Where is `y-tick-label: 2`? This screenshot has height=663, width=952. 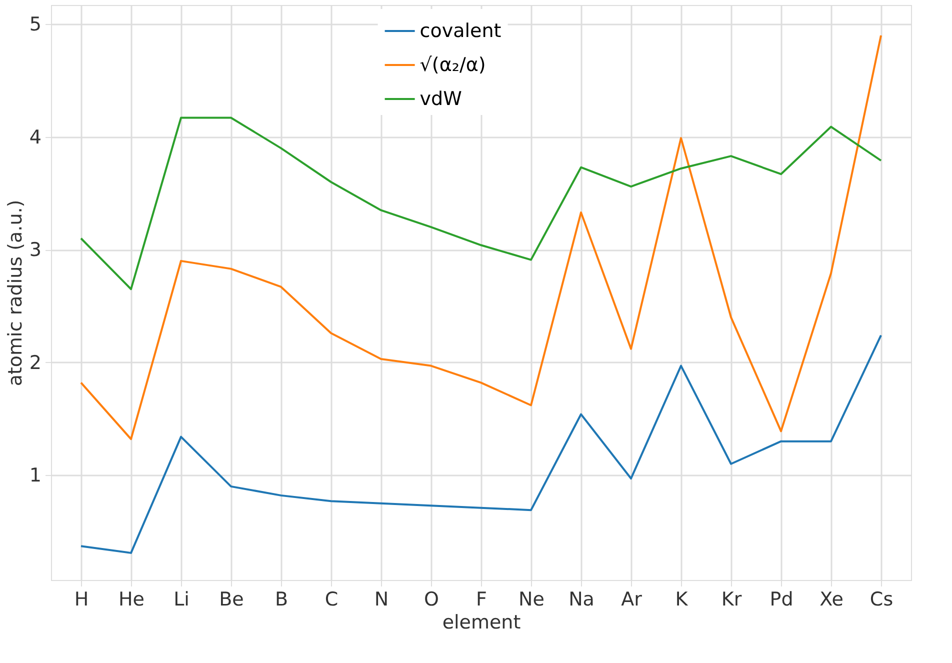 y-tick-label: 2 is located at coordinates (35, 363).